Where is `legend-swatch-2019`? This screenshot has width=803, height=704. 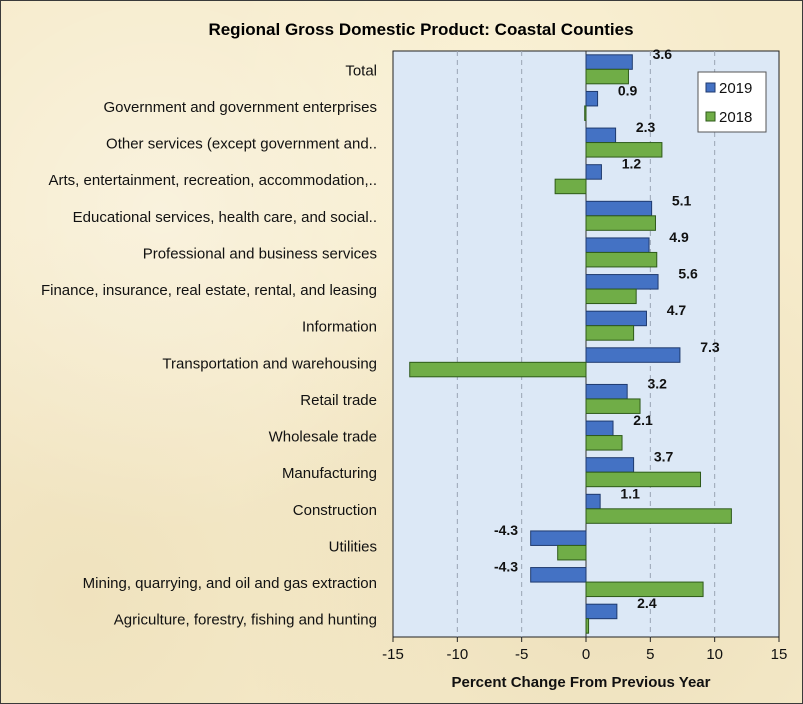
legend-swatch-2019 is located at coordinates (710, 87).